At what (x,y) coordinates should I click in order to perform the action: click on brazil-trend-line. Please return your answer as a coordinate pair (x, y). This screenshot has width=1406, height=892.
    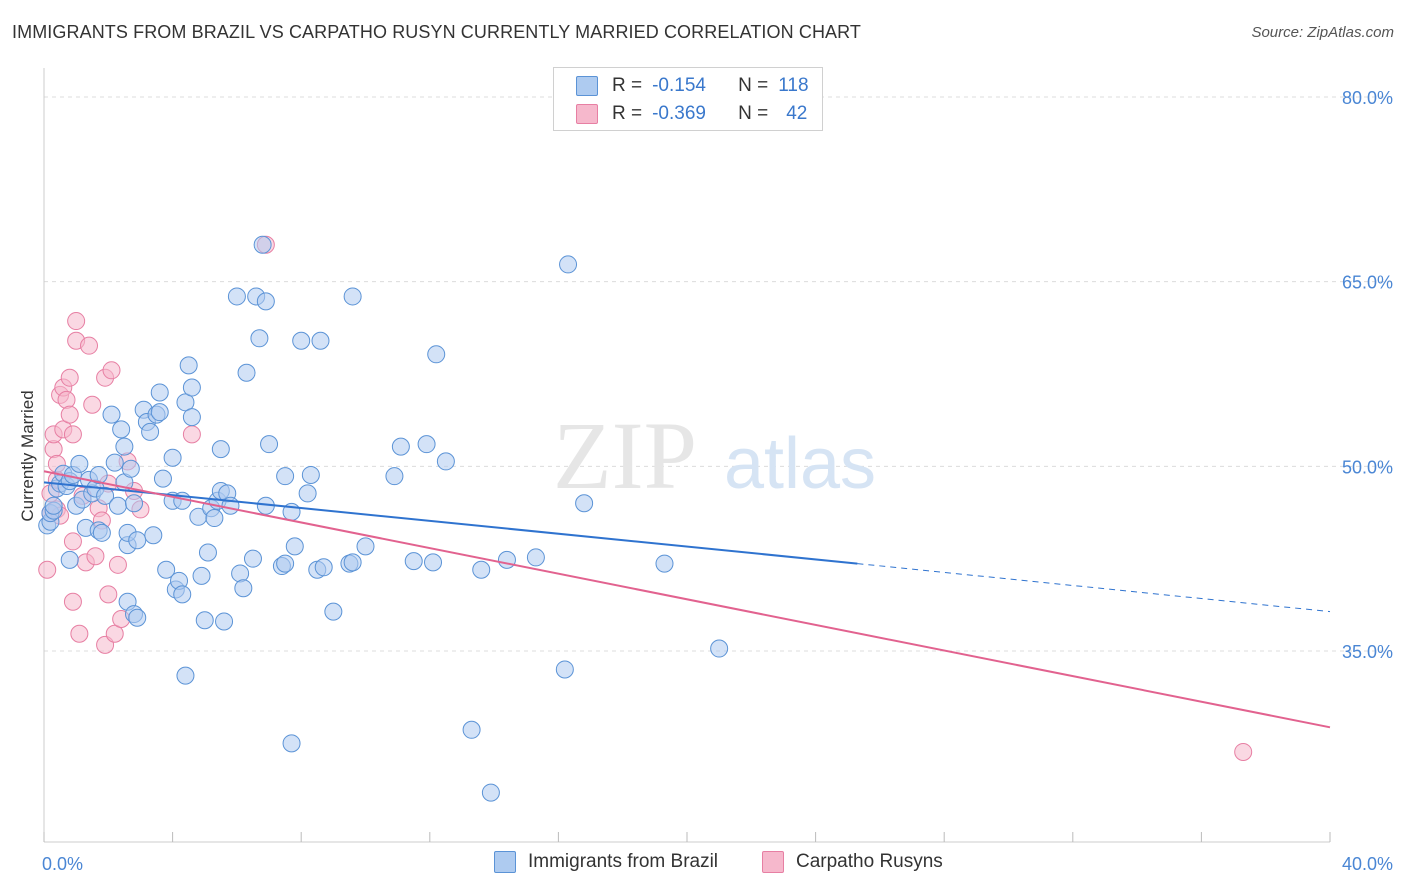
    Looking at the image, I should click on (450, 523).